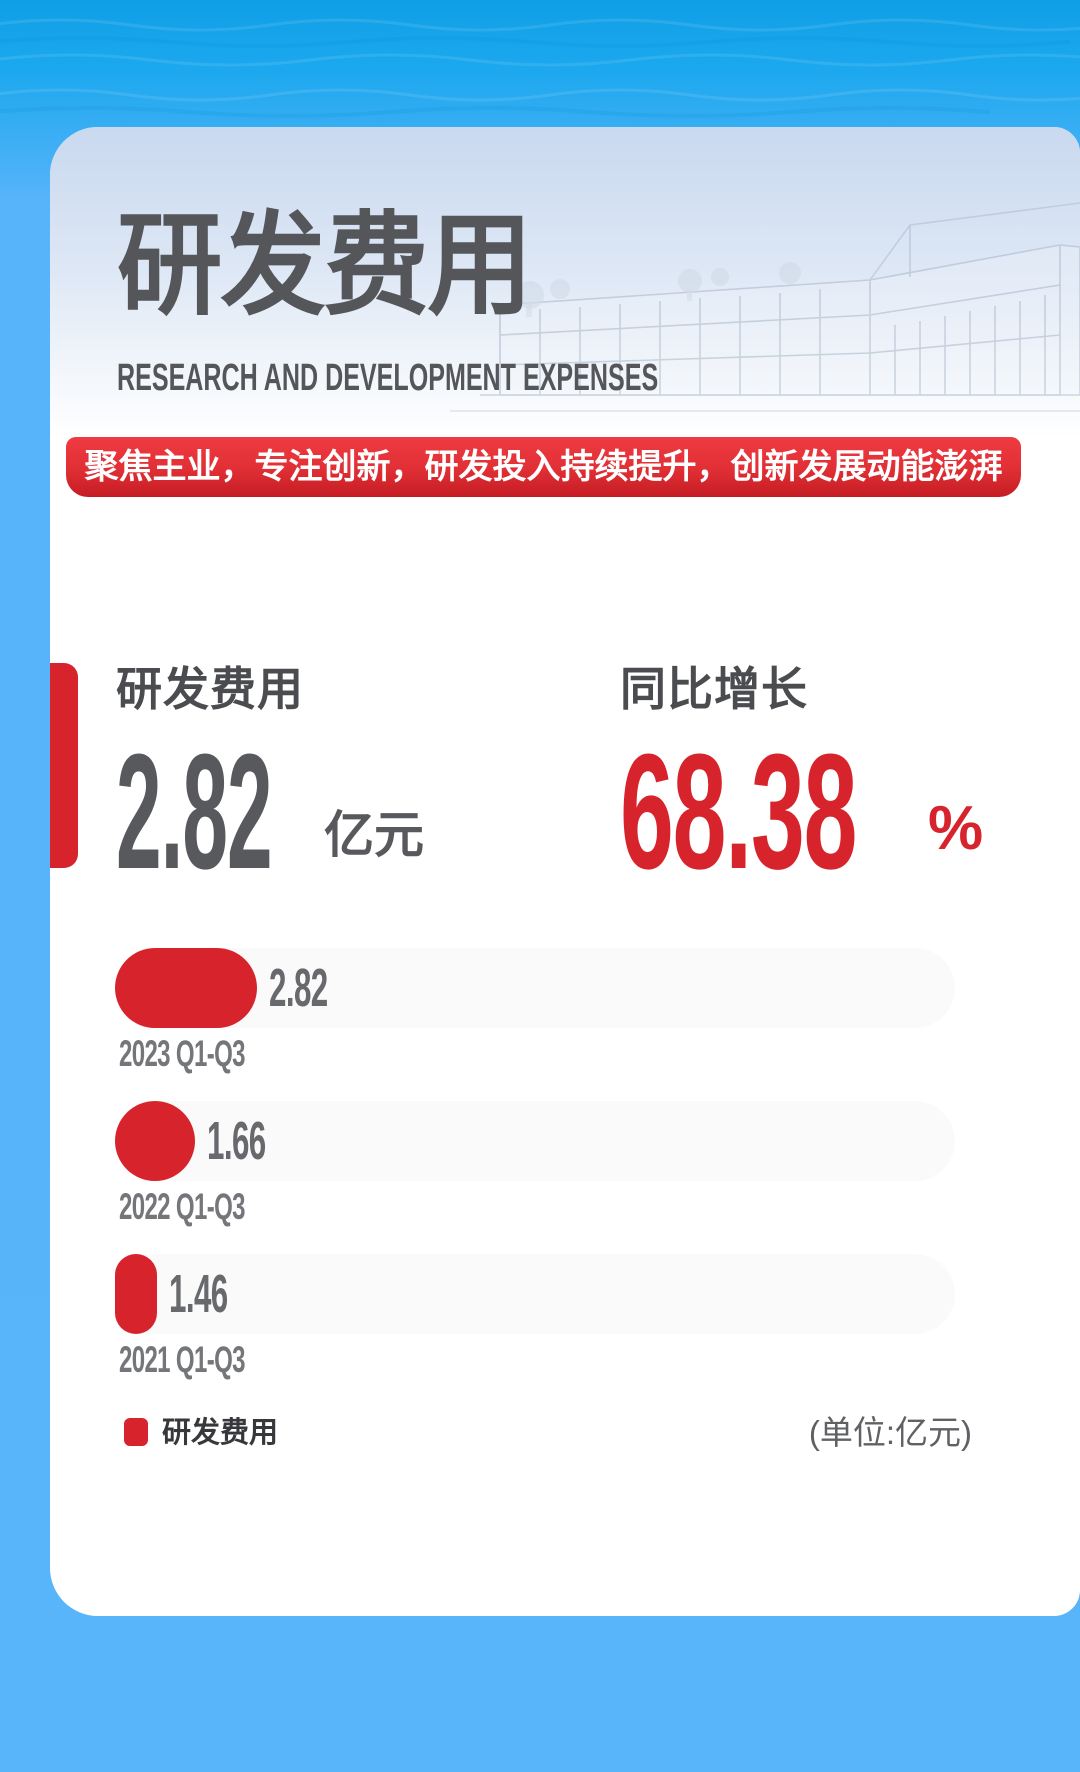  What do you see at coordinates (236, 1141) in the screenshot?
I see `bar-value-label: 1.66` at bounding box center [236, 1141].